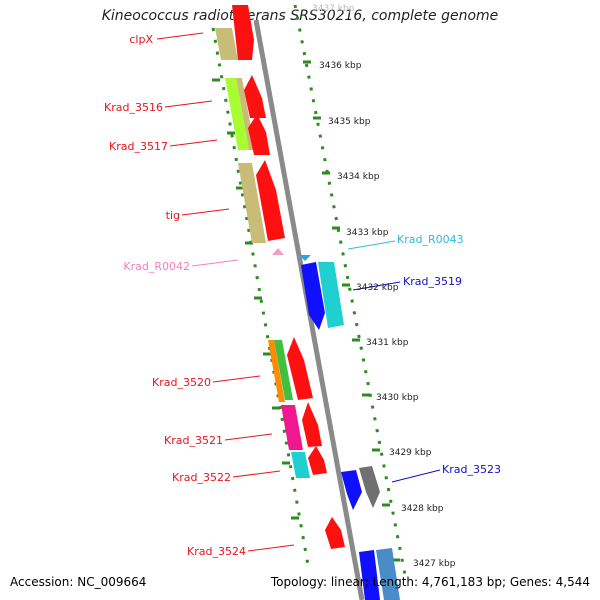 The image size is (600, 600). What do you see at coordinates (138, 146) in the screenshot?
I see `label-krad-3517: Krad_3517` at bounding box center [138, 146].